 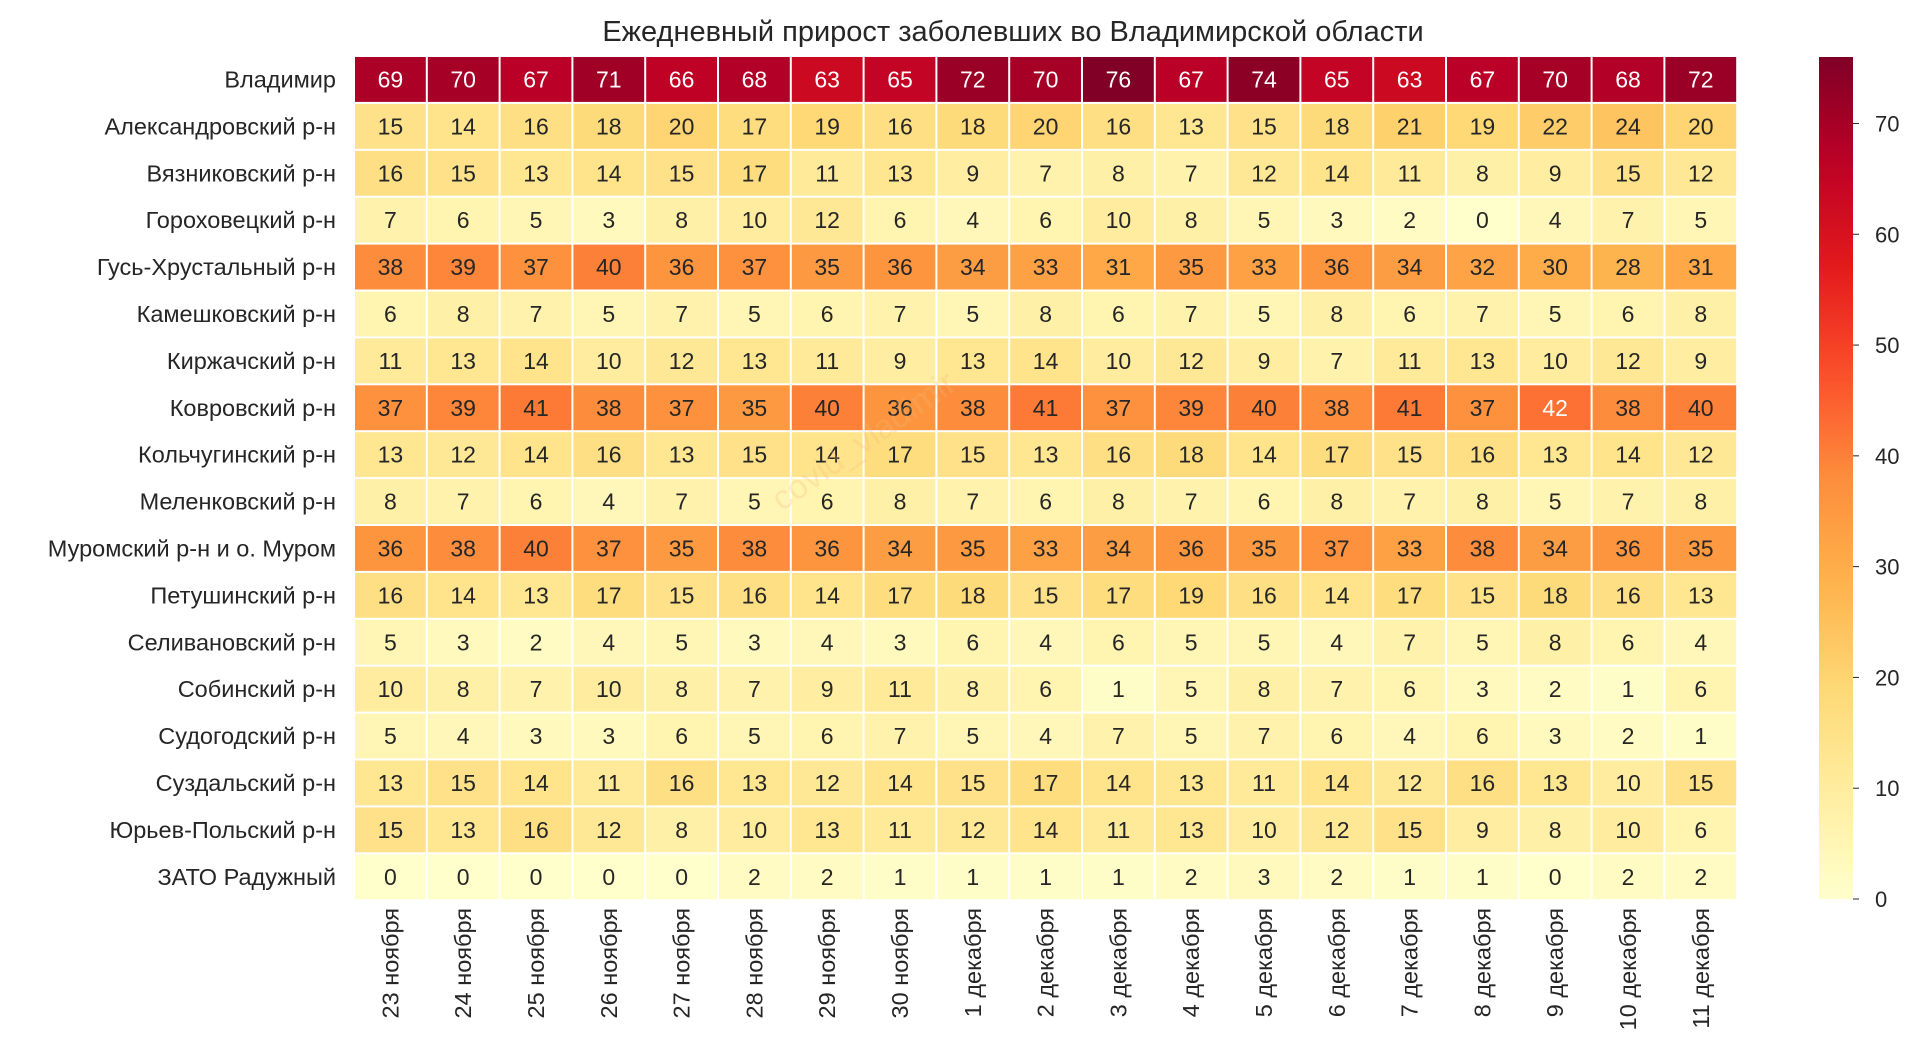 I want to click on cell-value-label: 40, so click(x=1264, y=408).